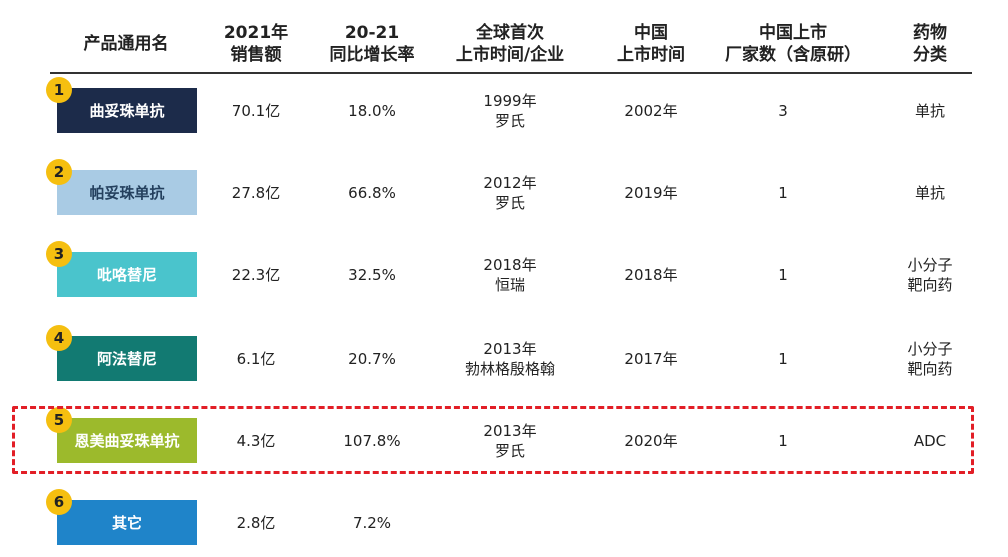 This screenshot has height=557, width=1008. I want to click on growth-cell: 7.2%, so click(372, 523).